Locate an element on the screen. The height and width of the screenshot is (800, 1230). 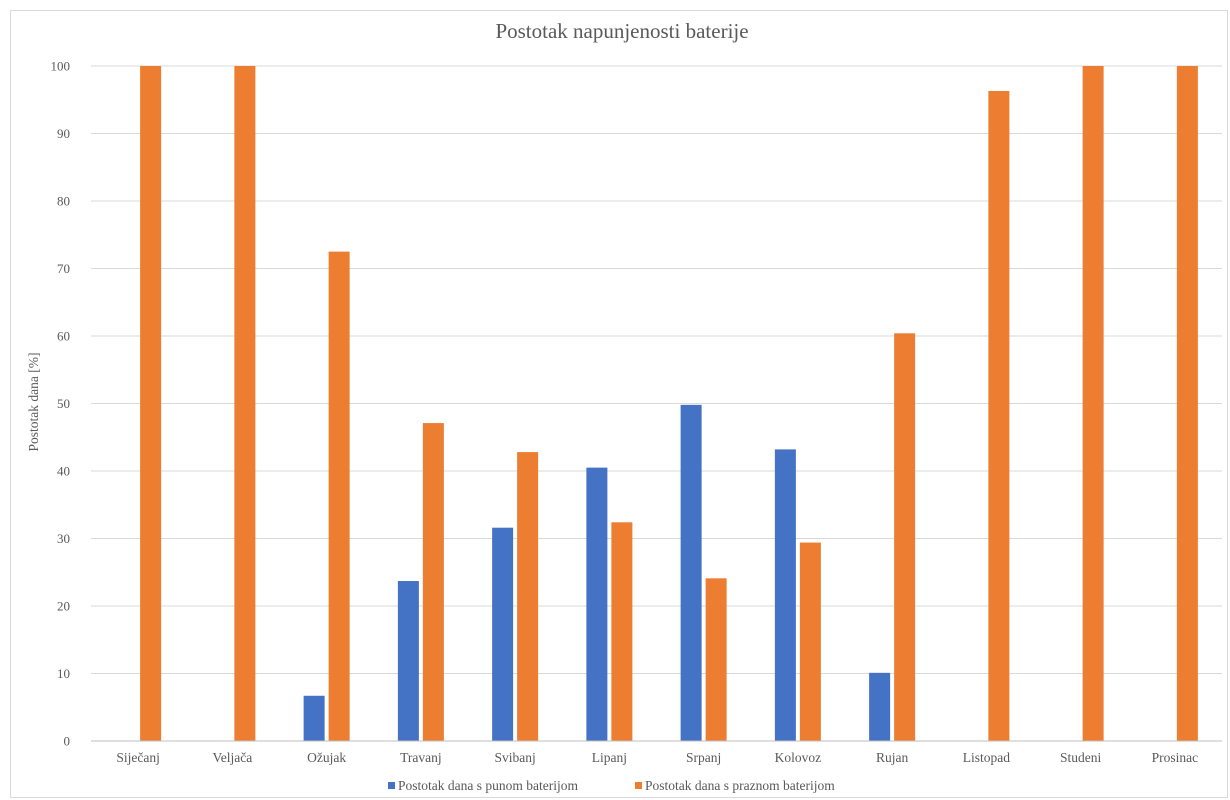
y-tick-label: 90 is located at coordinates (63, 133).